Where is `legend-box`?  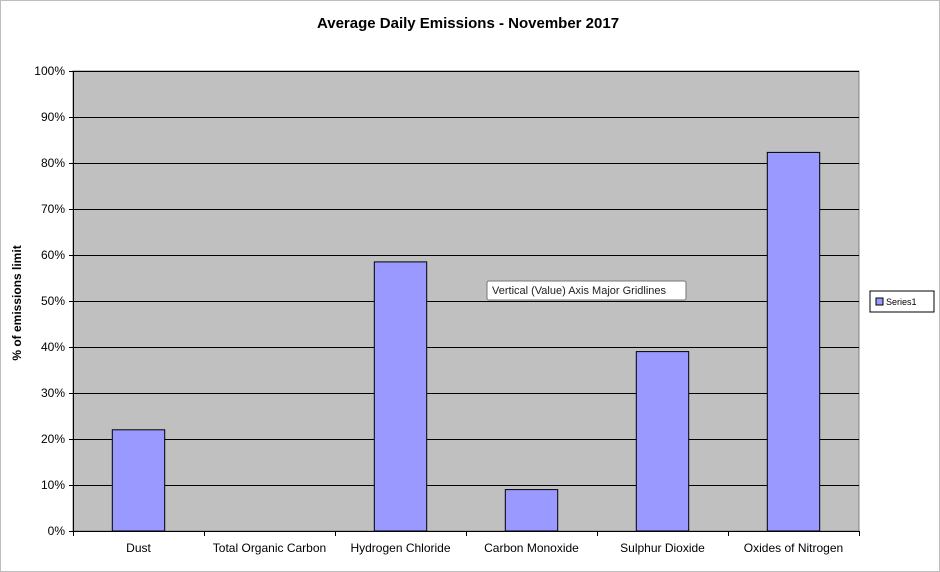 legend-box is located at coordinates (902, 301).